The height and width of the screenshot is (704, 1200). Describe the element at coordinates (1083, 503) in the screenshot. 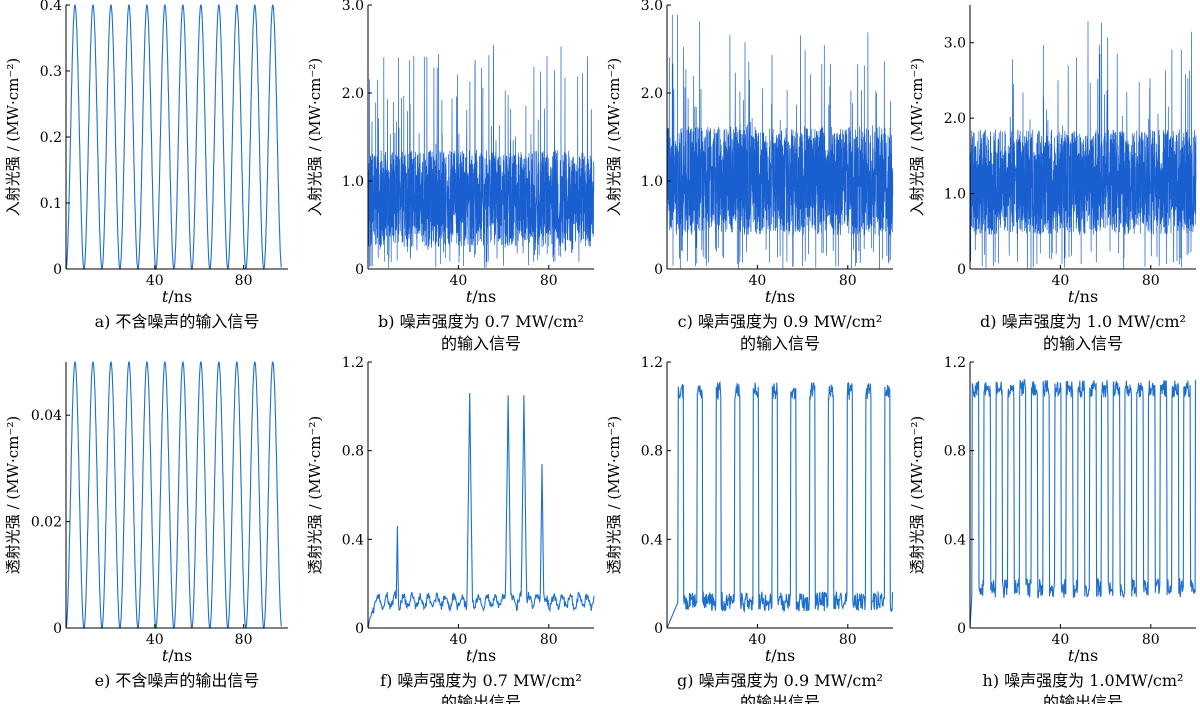

I see `series-line-h` at that location.